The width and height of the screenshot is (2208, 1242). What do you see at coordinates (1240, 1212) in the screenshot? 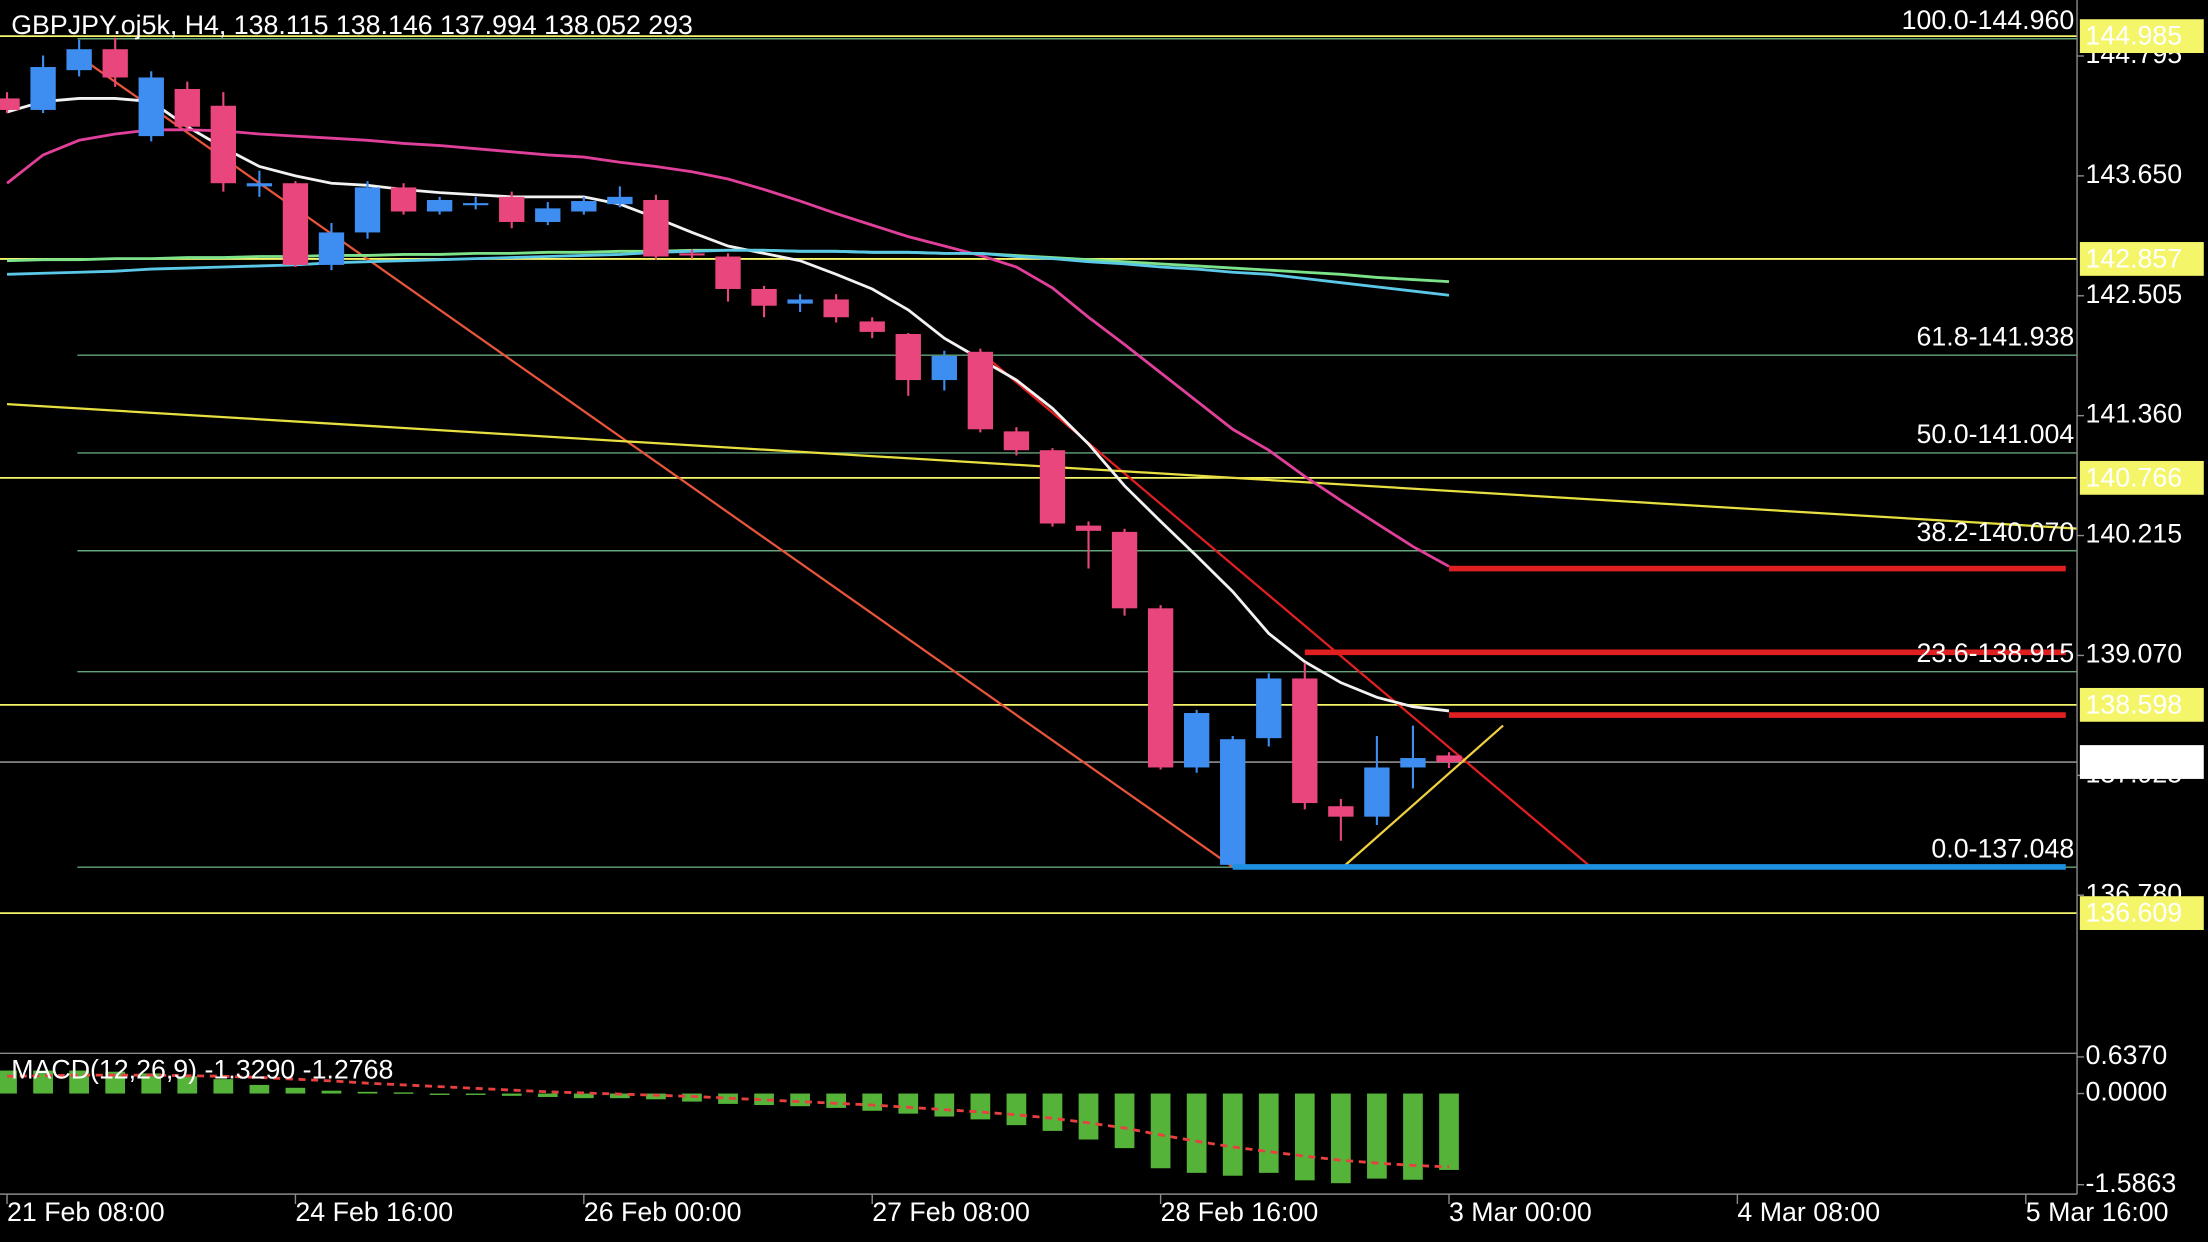
I see `x-tick-label: 28 Feb 16:00` at bounding box center [1240, 1212].